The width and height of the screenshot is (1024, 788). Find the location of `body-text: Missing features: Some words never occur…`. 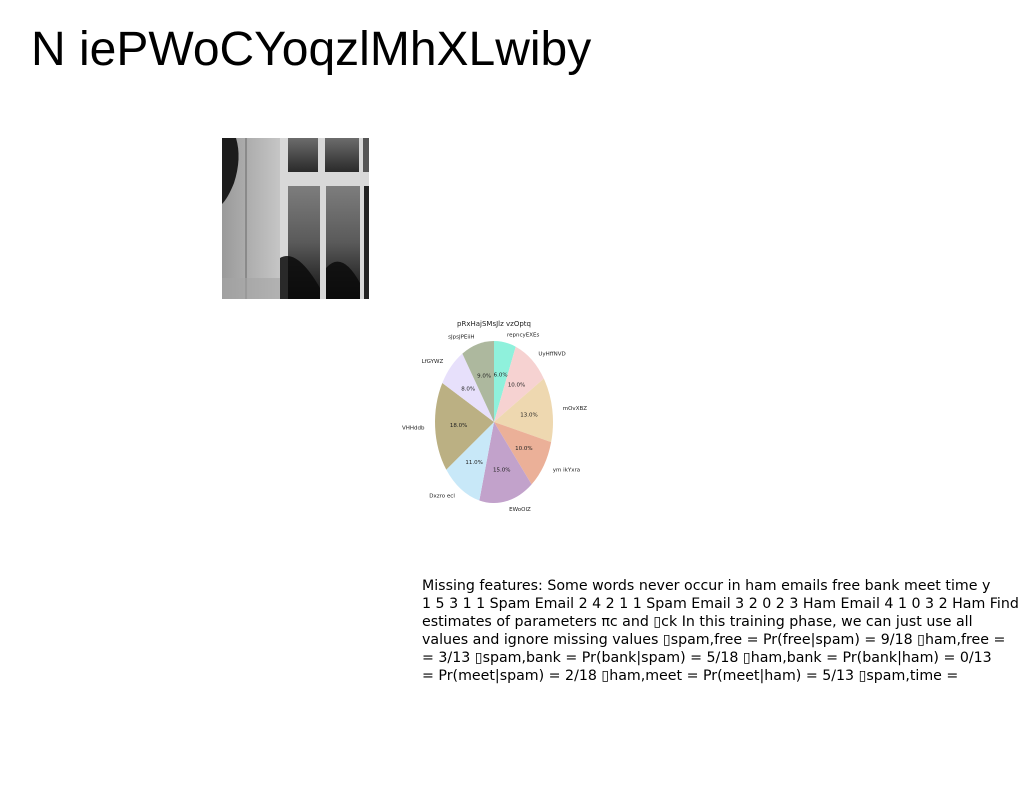

body-text: Missing features: Some words never occur… is located at coordinates (722, 631).